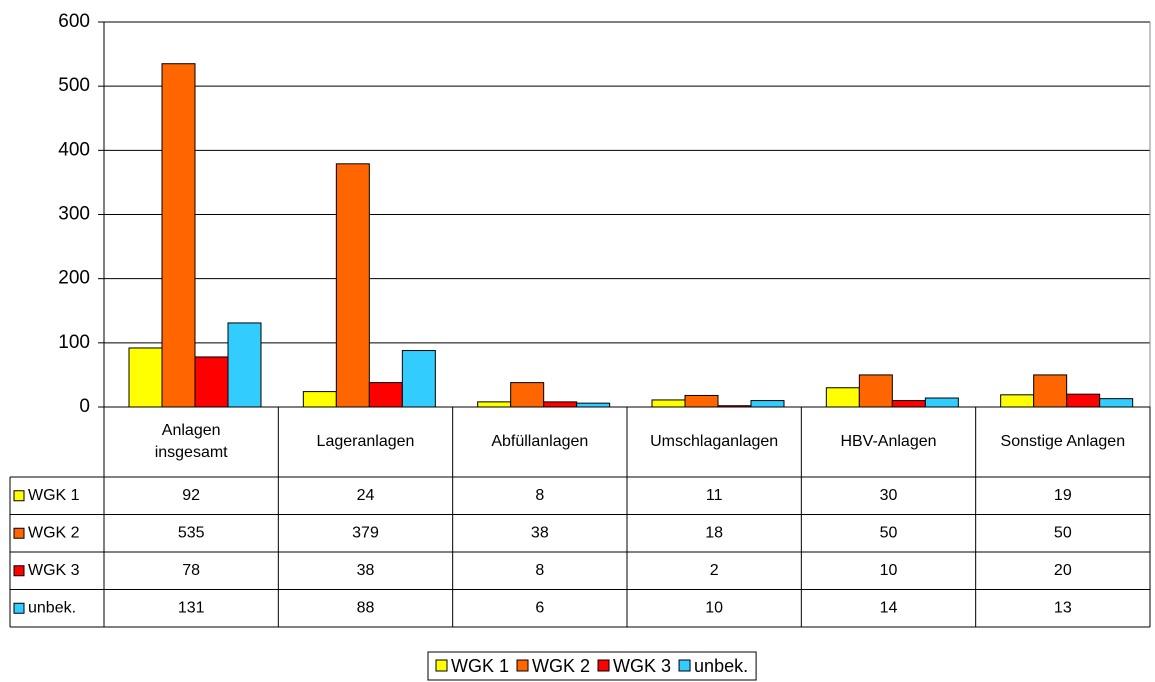  What do you see at coordinates (366, 607) in the screenshot?
I see `table-value: 88` at bounding box center [366, 607].